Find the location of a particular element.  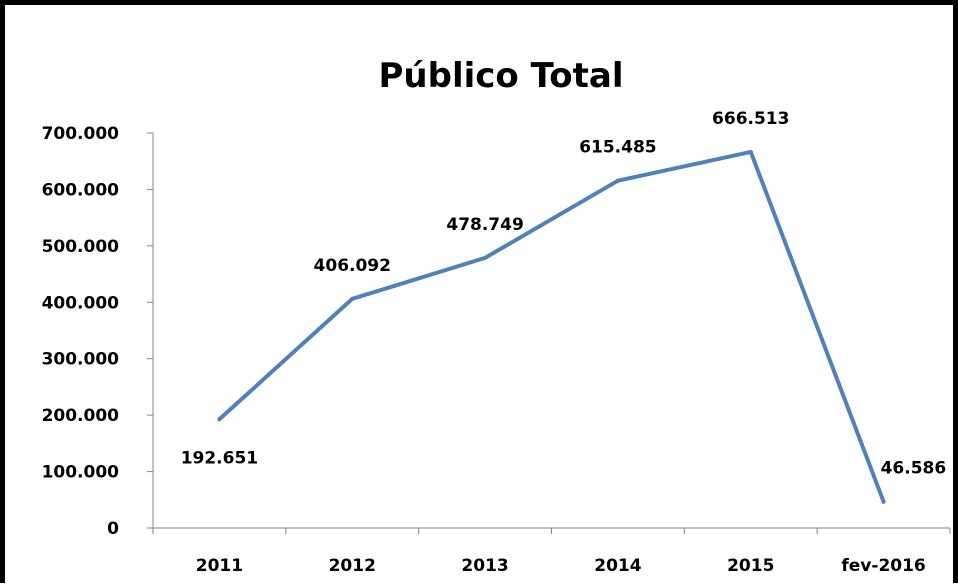

y-tick-label: 300.000 is located at coordinates (81, 360).